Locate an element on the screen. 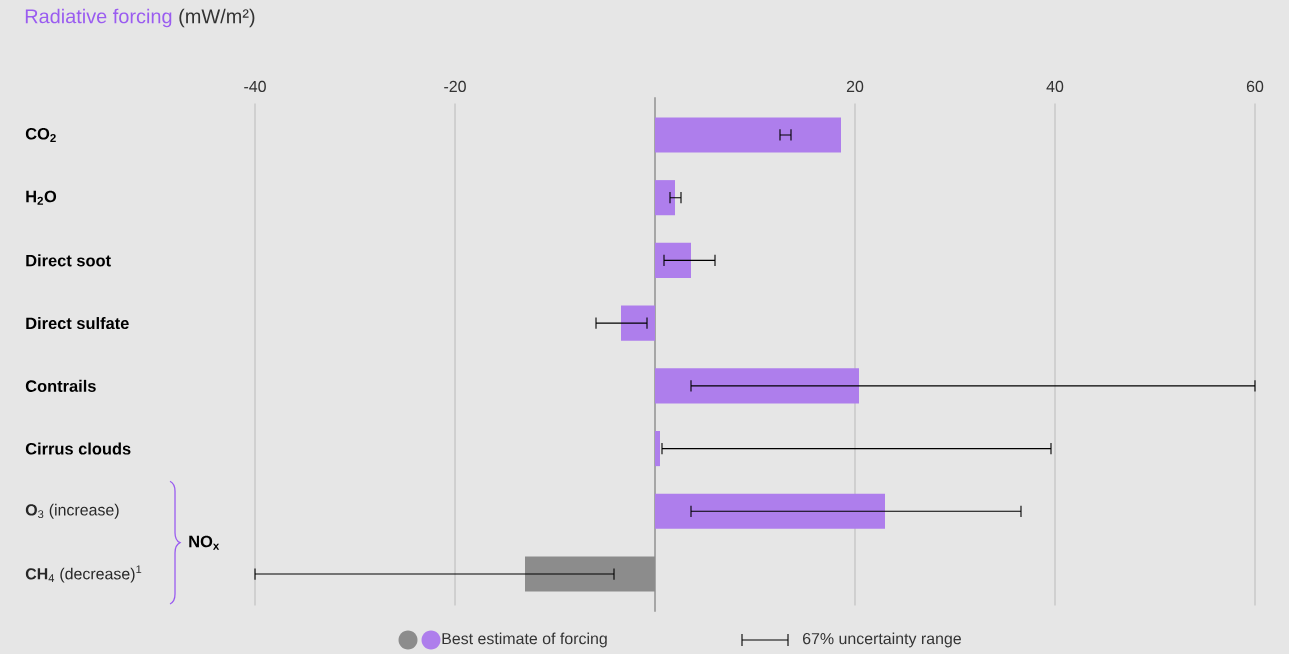  y-tick-label: Contrails is located at coordinates (60, 385).